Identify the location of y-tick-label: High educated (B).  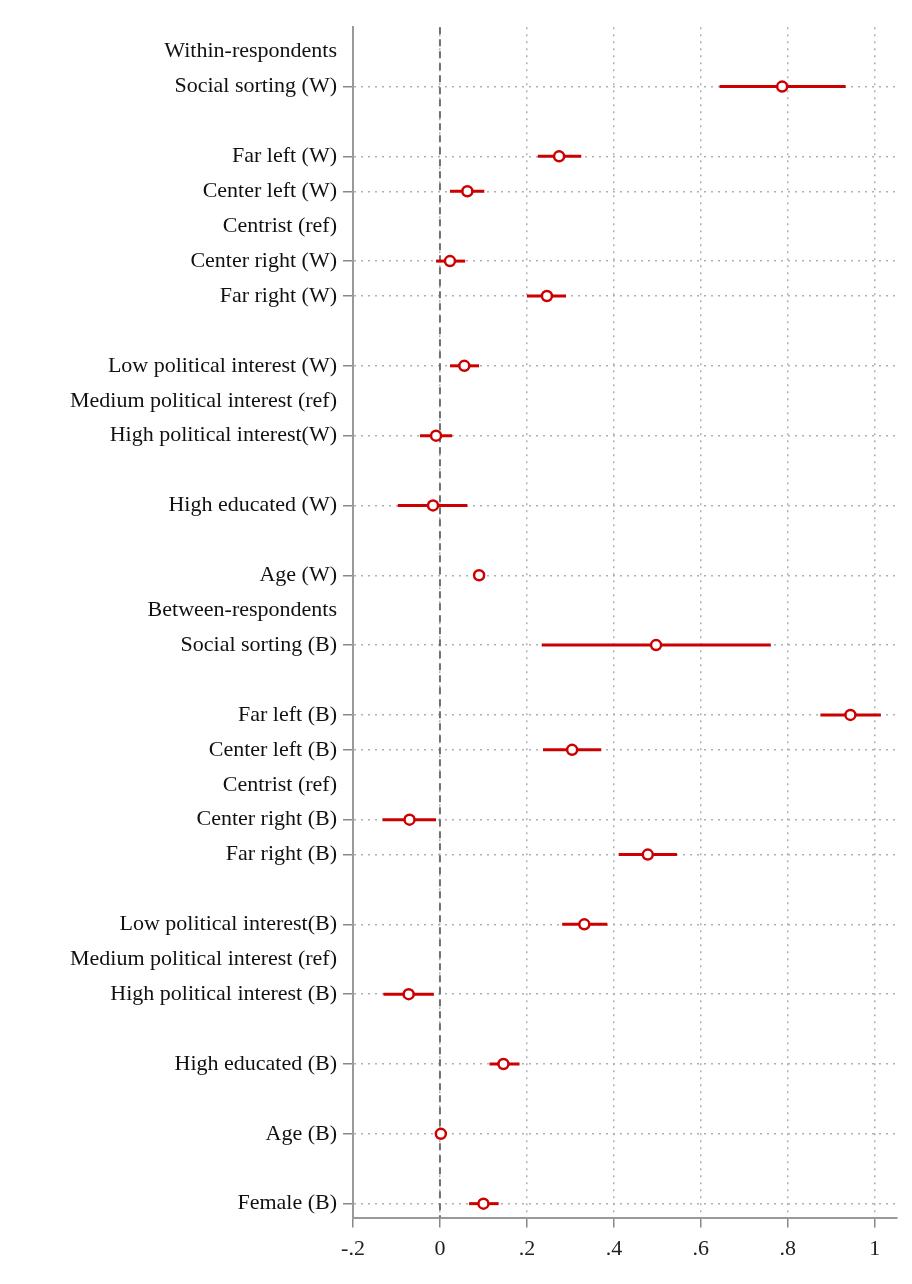
(255, 1062).